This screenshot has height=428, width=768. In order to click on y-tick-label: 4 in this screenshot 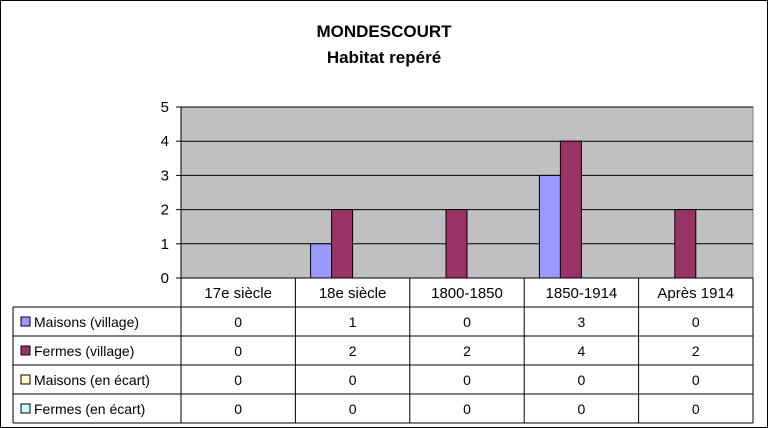, I will do `click(165, 141)`.